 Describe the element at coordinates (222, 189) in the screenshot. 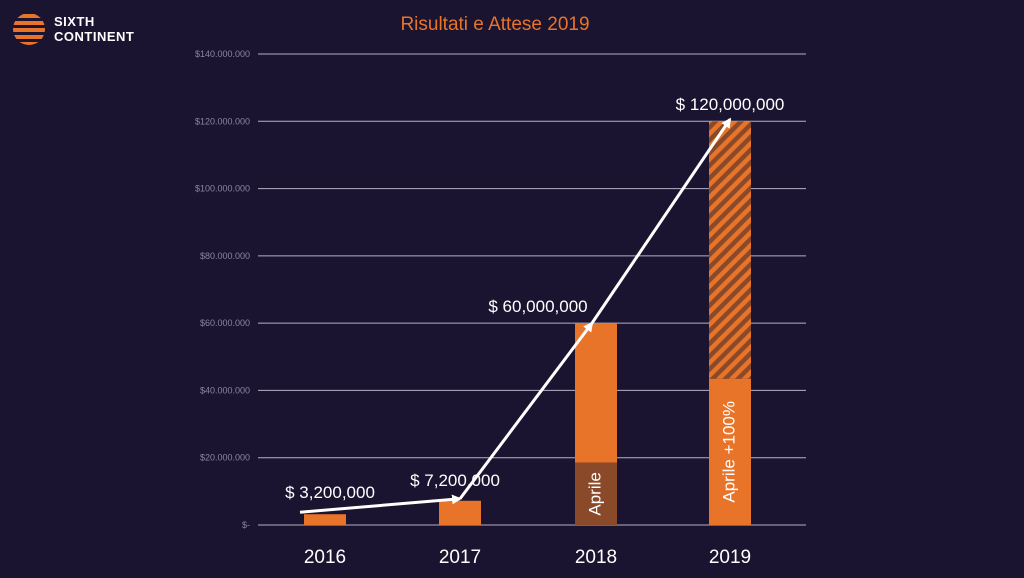

I see `y-tick-label: $100.000.000` at that location.